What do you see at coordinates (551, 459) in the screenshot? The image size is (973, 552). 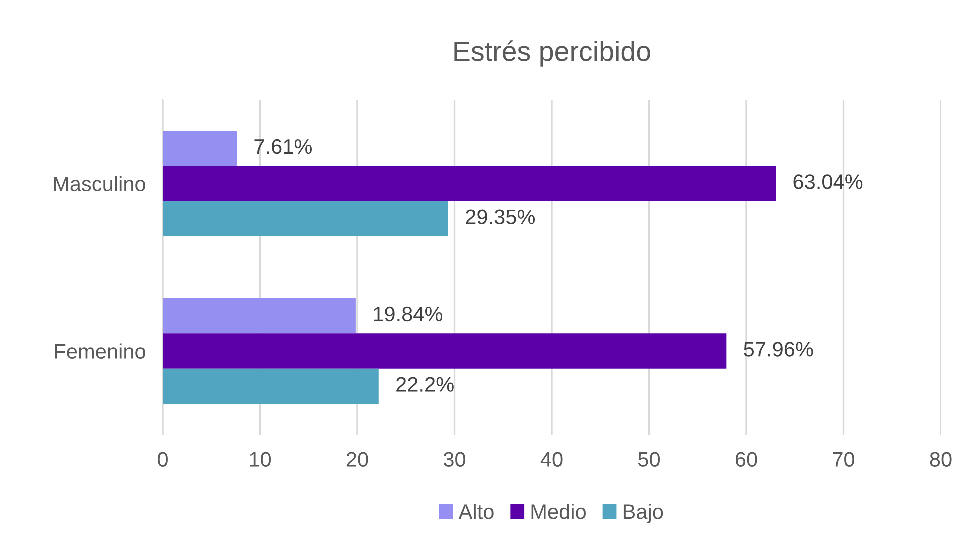 I see `x-tick-label: 40` at bounding box center [551, 459].